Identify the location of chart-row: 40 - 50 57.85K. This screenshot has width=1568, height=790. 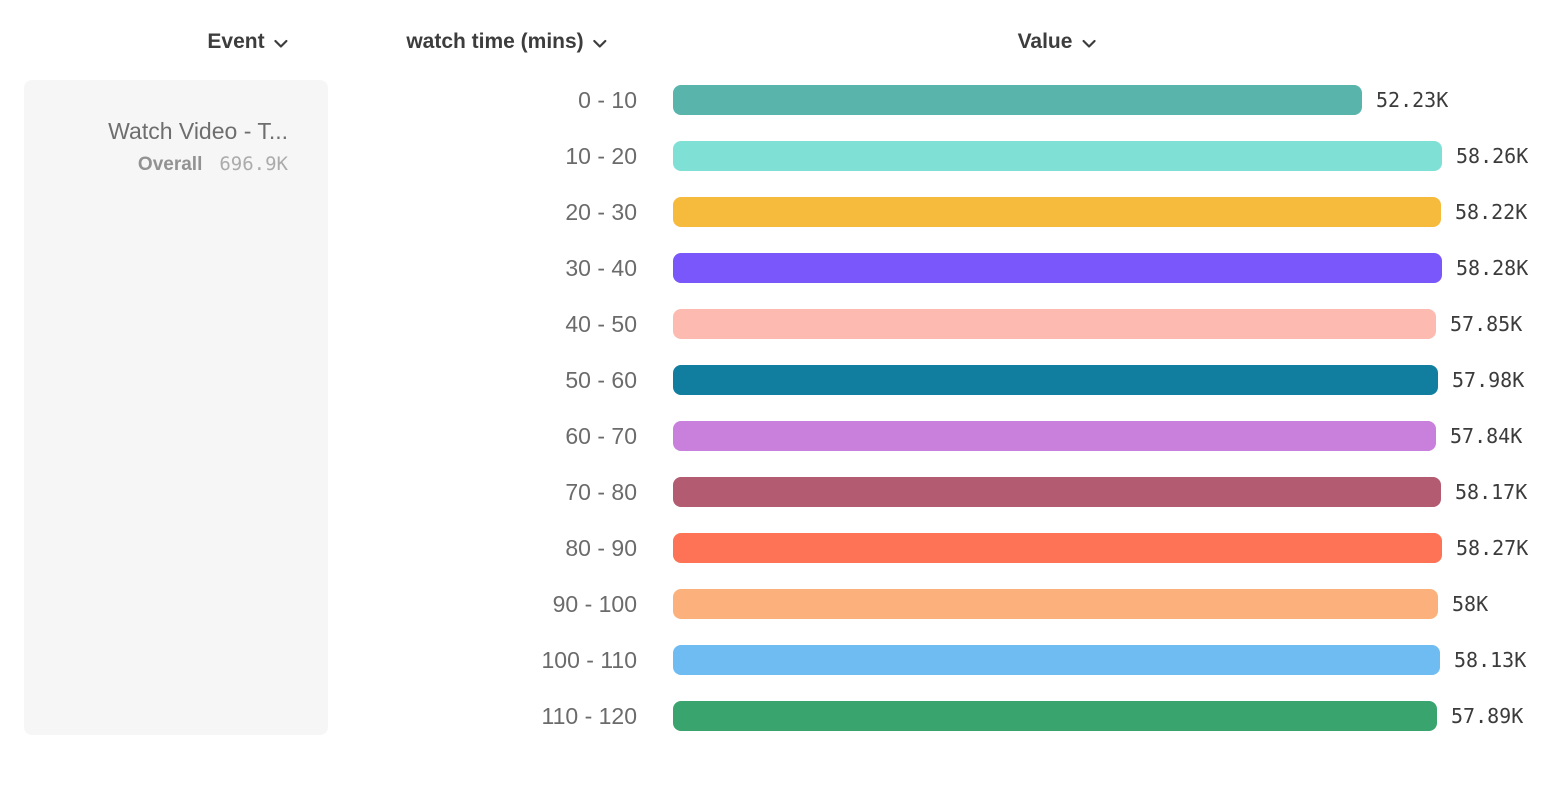
(784, 332).